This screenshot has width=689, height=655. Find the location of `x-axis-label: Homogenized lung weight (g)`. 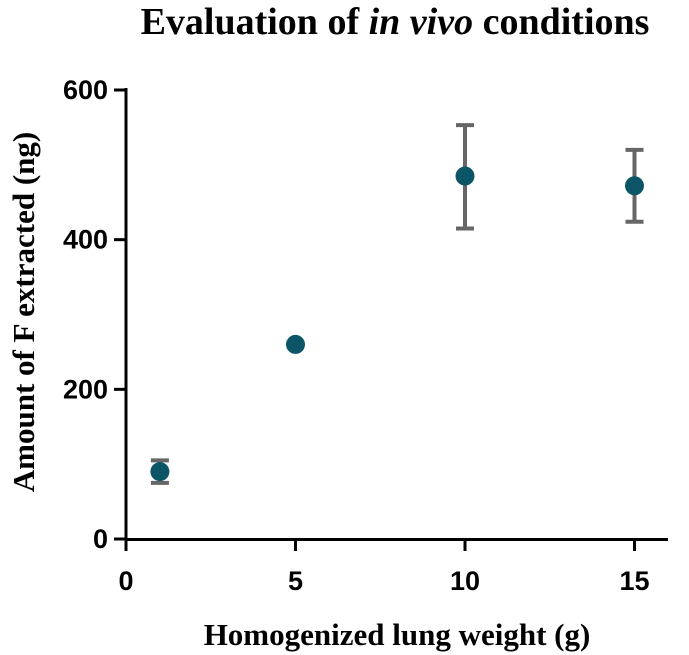

x-axis-label: Homogenized lung weight (g) is located at coordinates (397, 634).